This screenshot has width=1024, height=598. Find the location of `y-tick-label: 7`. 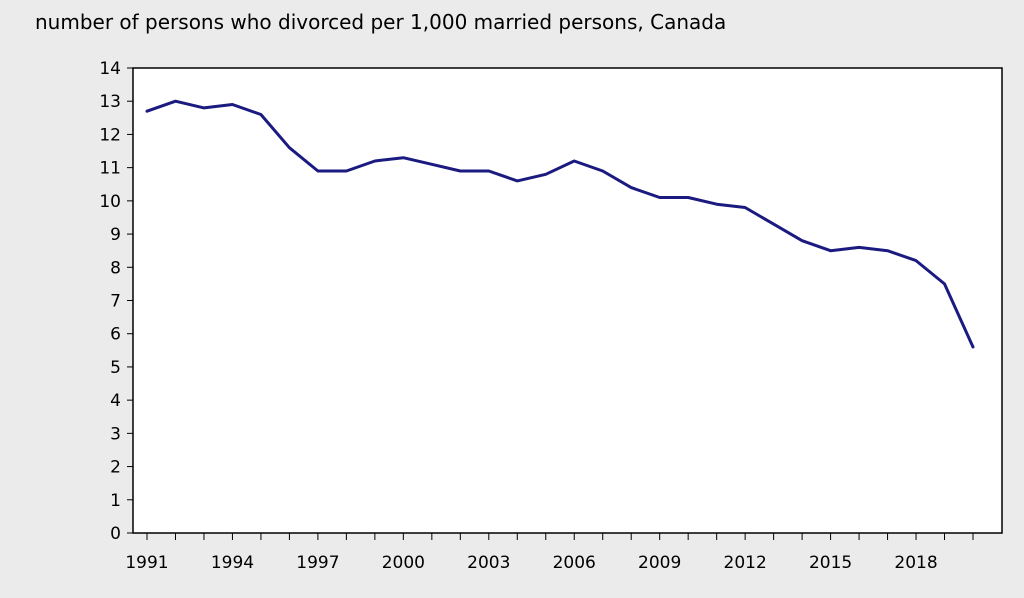

y-tick-label: 7 is located at coordinates (115, 302).